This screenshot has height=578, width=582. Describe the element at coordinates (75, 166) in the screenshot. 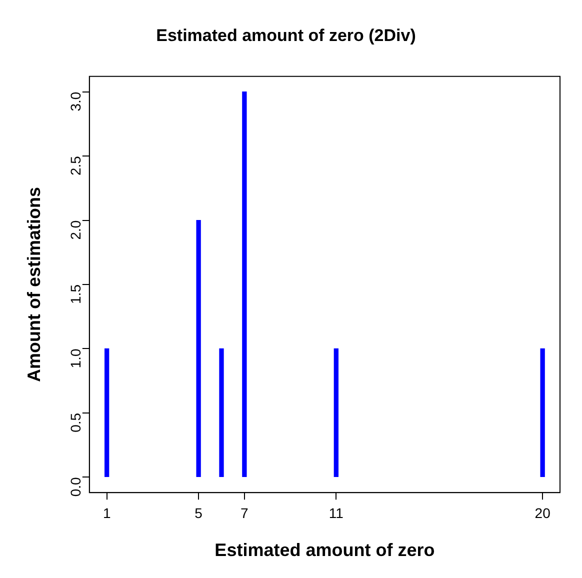

I see `y-tick-label: 2.5` at that location.